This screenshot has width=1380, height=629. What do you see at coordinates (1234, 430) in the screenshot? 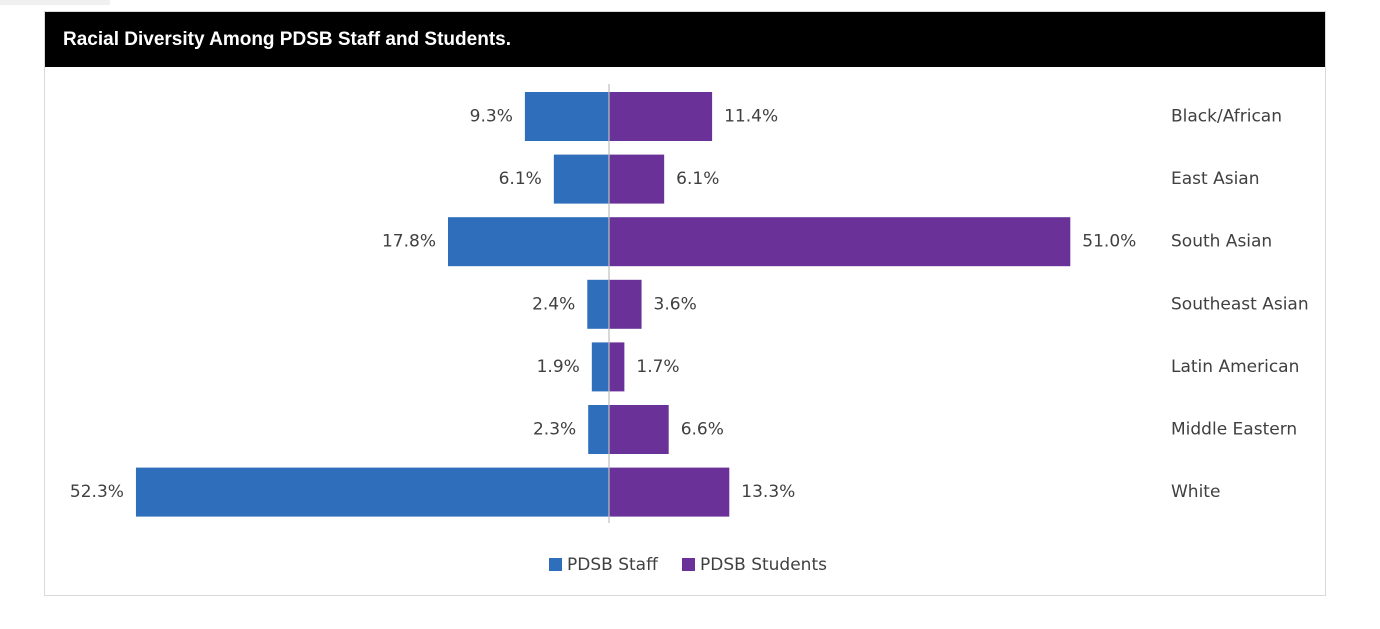
I see `category-label: Middle Eastern` at bounding box center [1234, 430].